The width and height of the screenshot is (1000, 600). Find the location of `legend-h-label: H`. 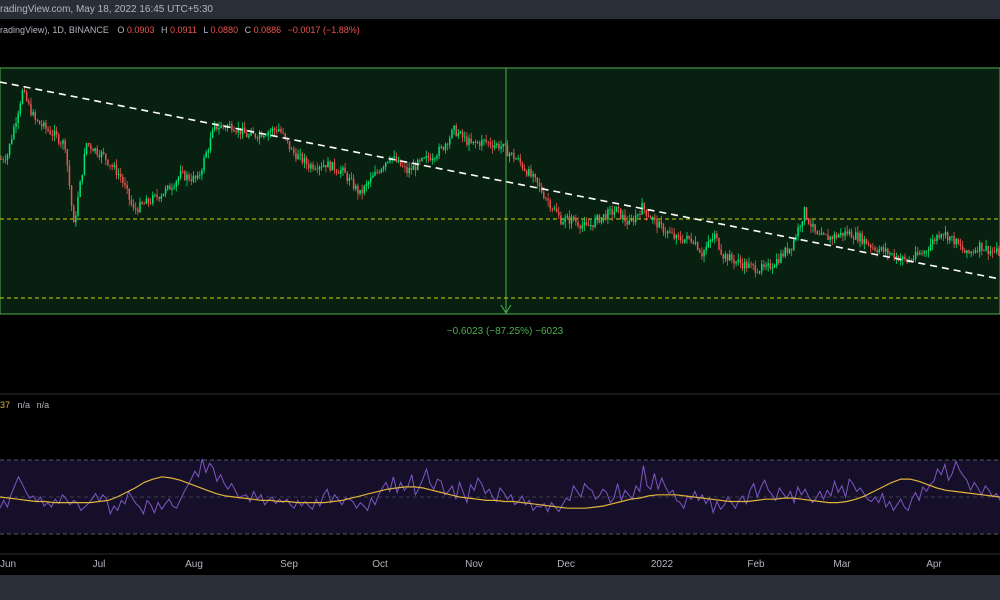

legend-h-label: H is located at coordinates (164, 30).